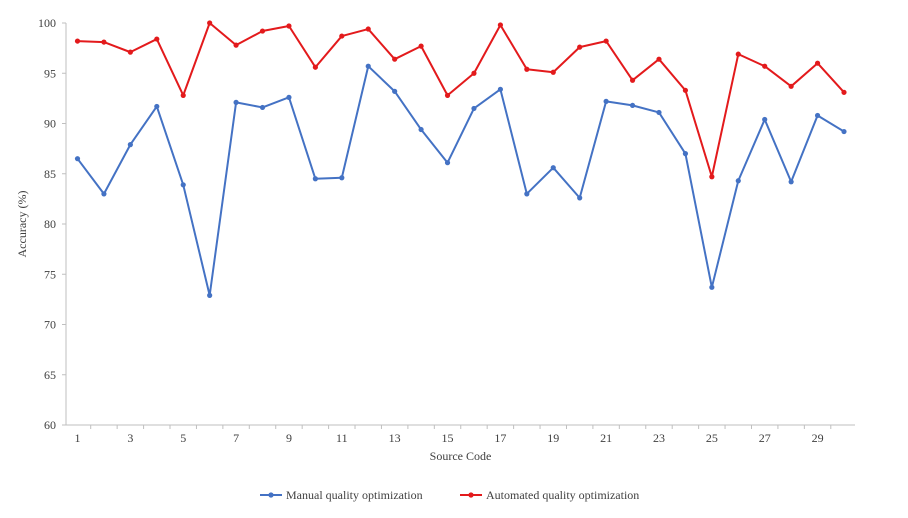 Image resolution: width=908 pixels, height=518 pixels. What do you see at coordinates (562, 495) in the screenshot?
I see `legend-label: Automated quality optimization` at bounding box center [562, 495].